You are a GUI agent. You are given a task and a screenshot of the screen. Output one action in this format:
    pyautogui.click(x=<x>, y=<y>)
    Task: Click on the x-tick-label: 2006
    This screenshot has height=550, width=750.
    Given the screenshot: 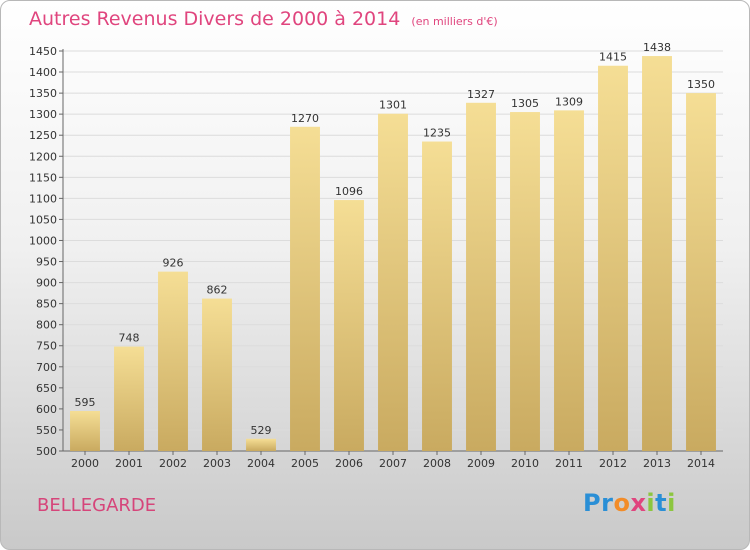 What is the action you would take?
    pyautogui.click(x=349, y=463)
    